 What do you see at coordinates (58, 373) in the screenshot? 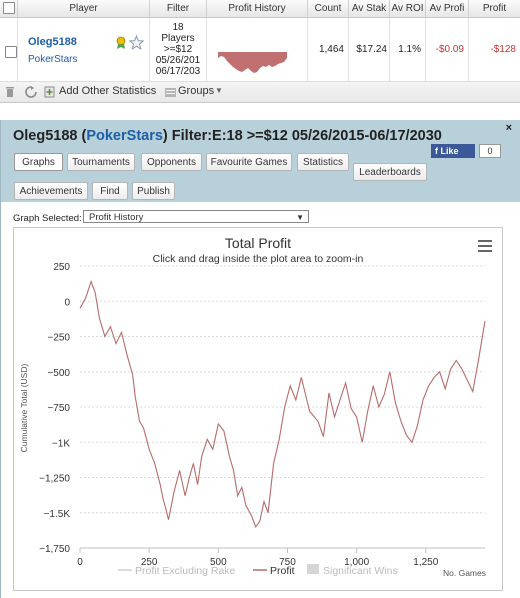
I see `y-tick-label: −500` at bounding box center [58, 373].